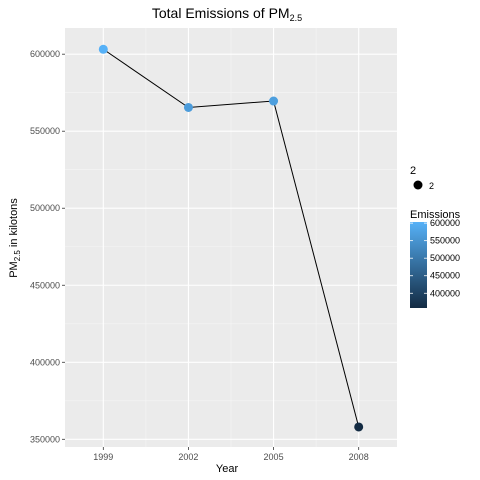 The width and height of the screenshot is (480, 480). I want to click on x-tick-label: 2002, so click(188, 457).